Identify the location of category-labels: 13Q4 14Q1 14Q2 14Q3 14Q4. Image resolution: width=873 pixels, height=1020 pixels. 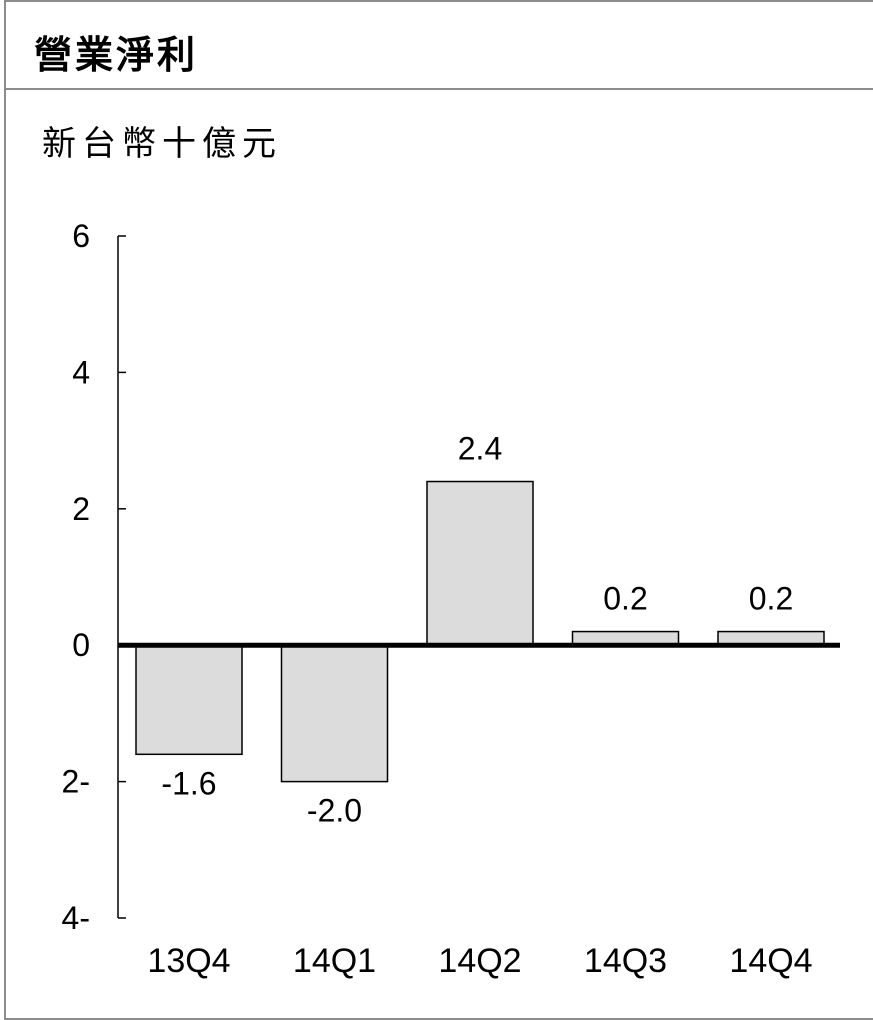
(479, 961).